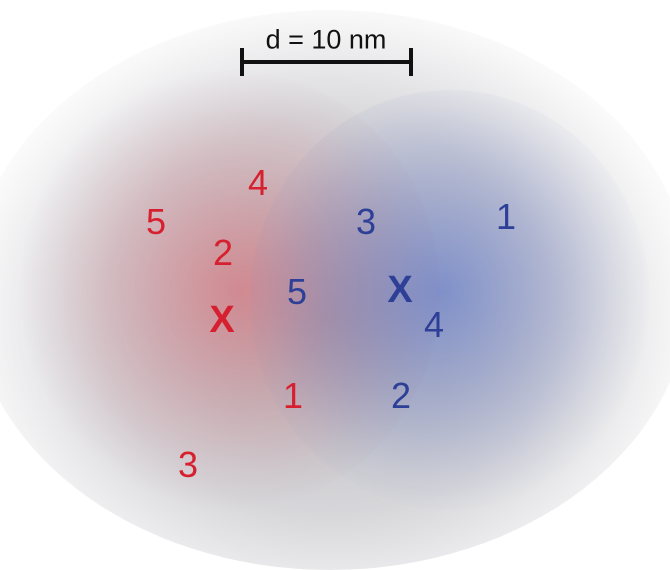  I want to click on blue-point-1: 1, so click(506, 216).